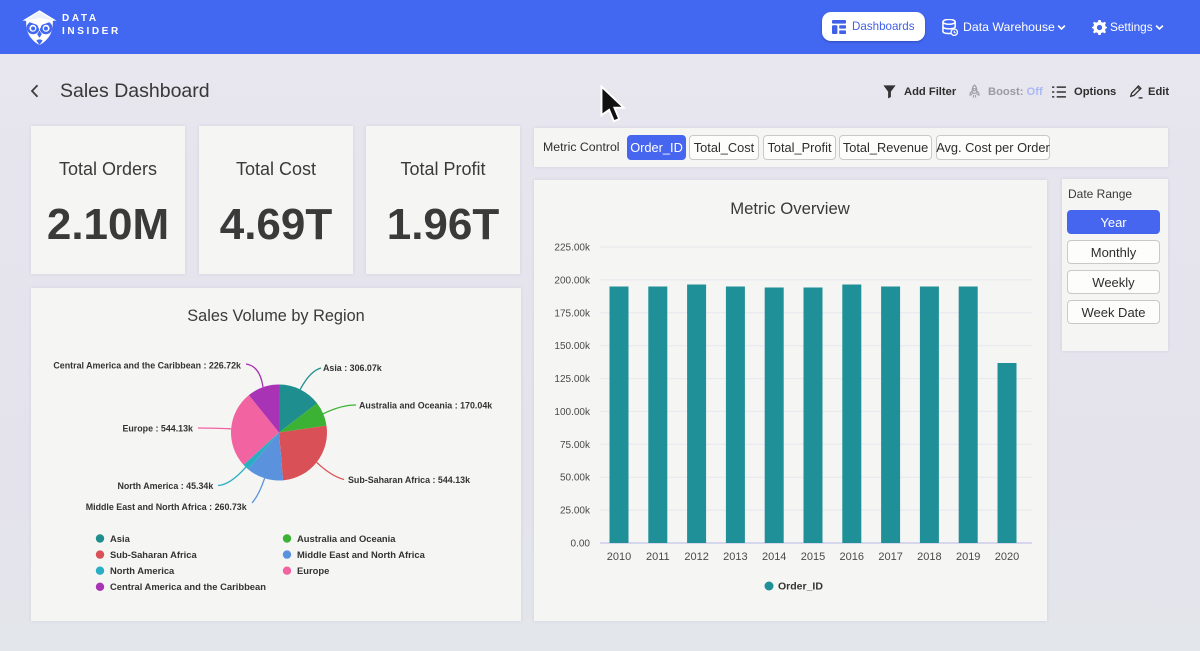 Image resolution: width=1200 pixels, height=651 pixels. I want to click on svg-text:Central America and the Caribb: Central America and the Caribbean, so click(188, 586).